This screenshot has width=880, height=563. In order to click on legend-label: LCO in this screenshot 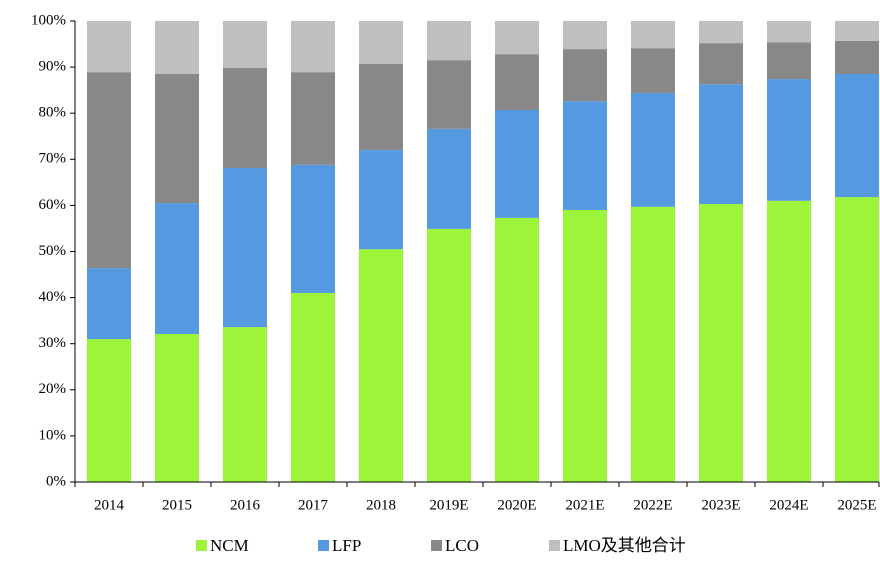, I will do `click(462, 545)`.